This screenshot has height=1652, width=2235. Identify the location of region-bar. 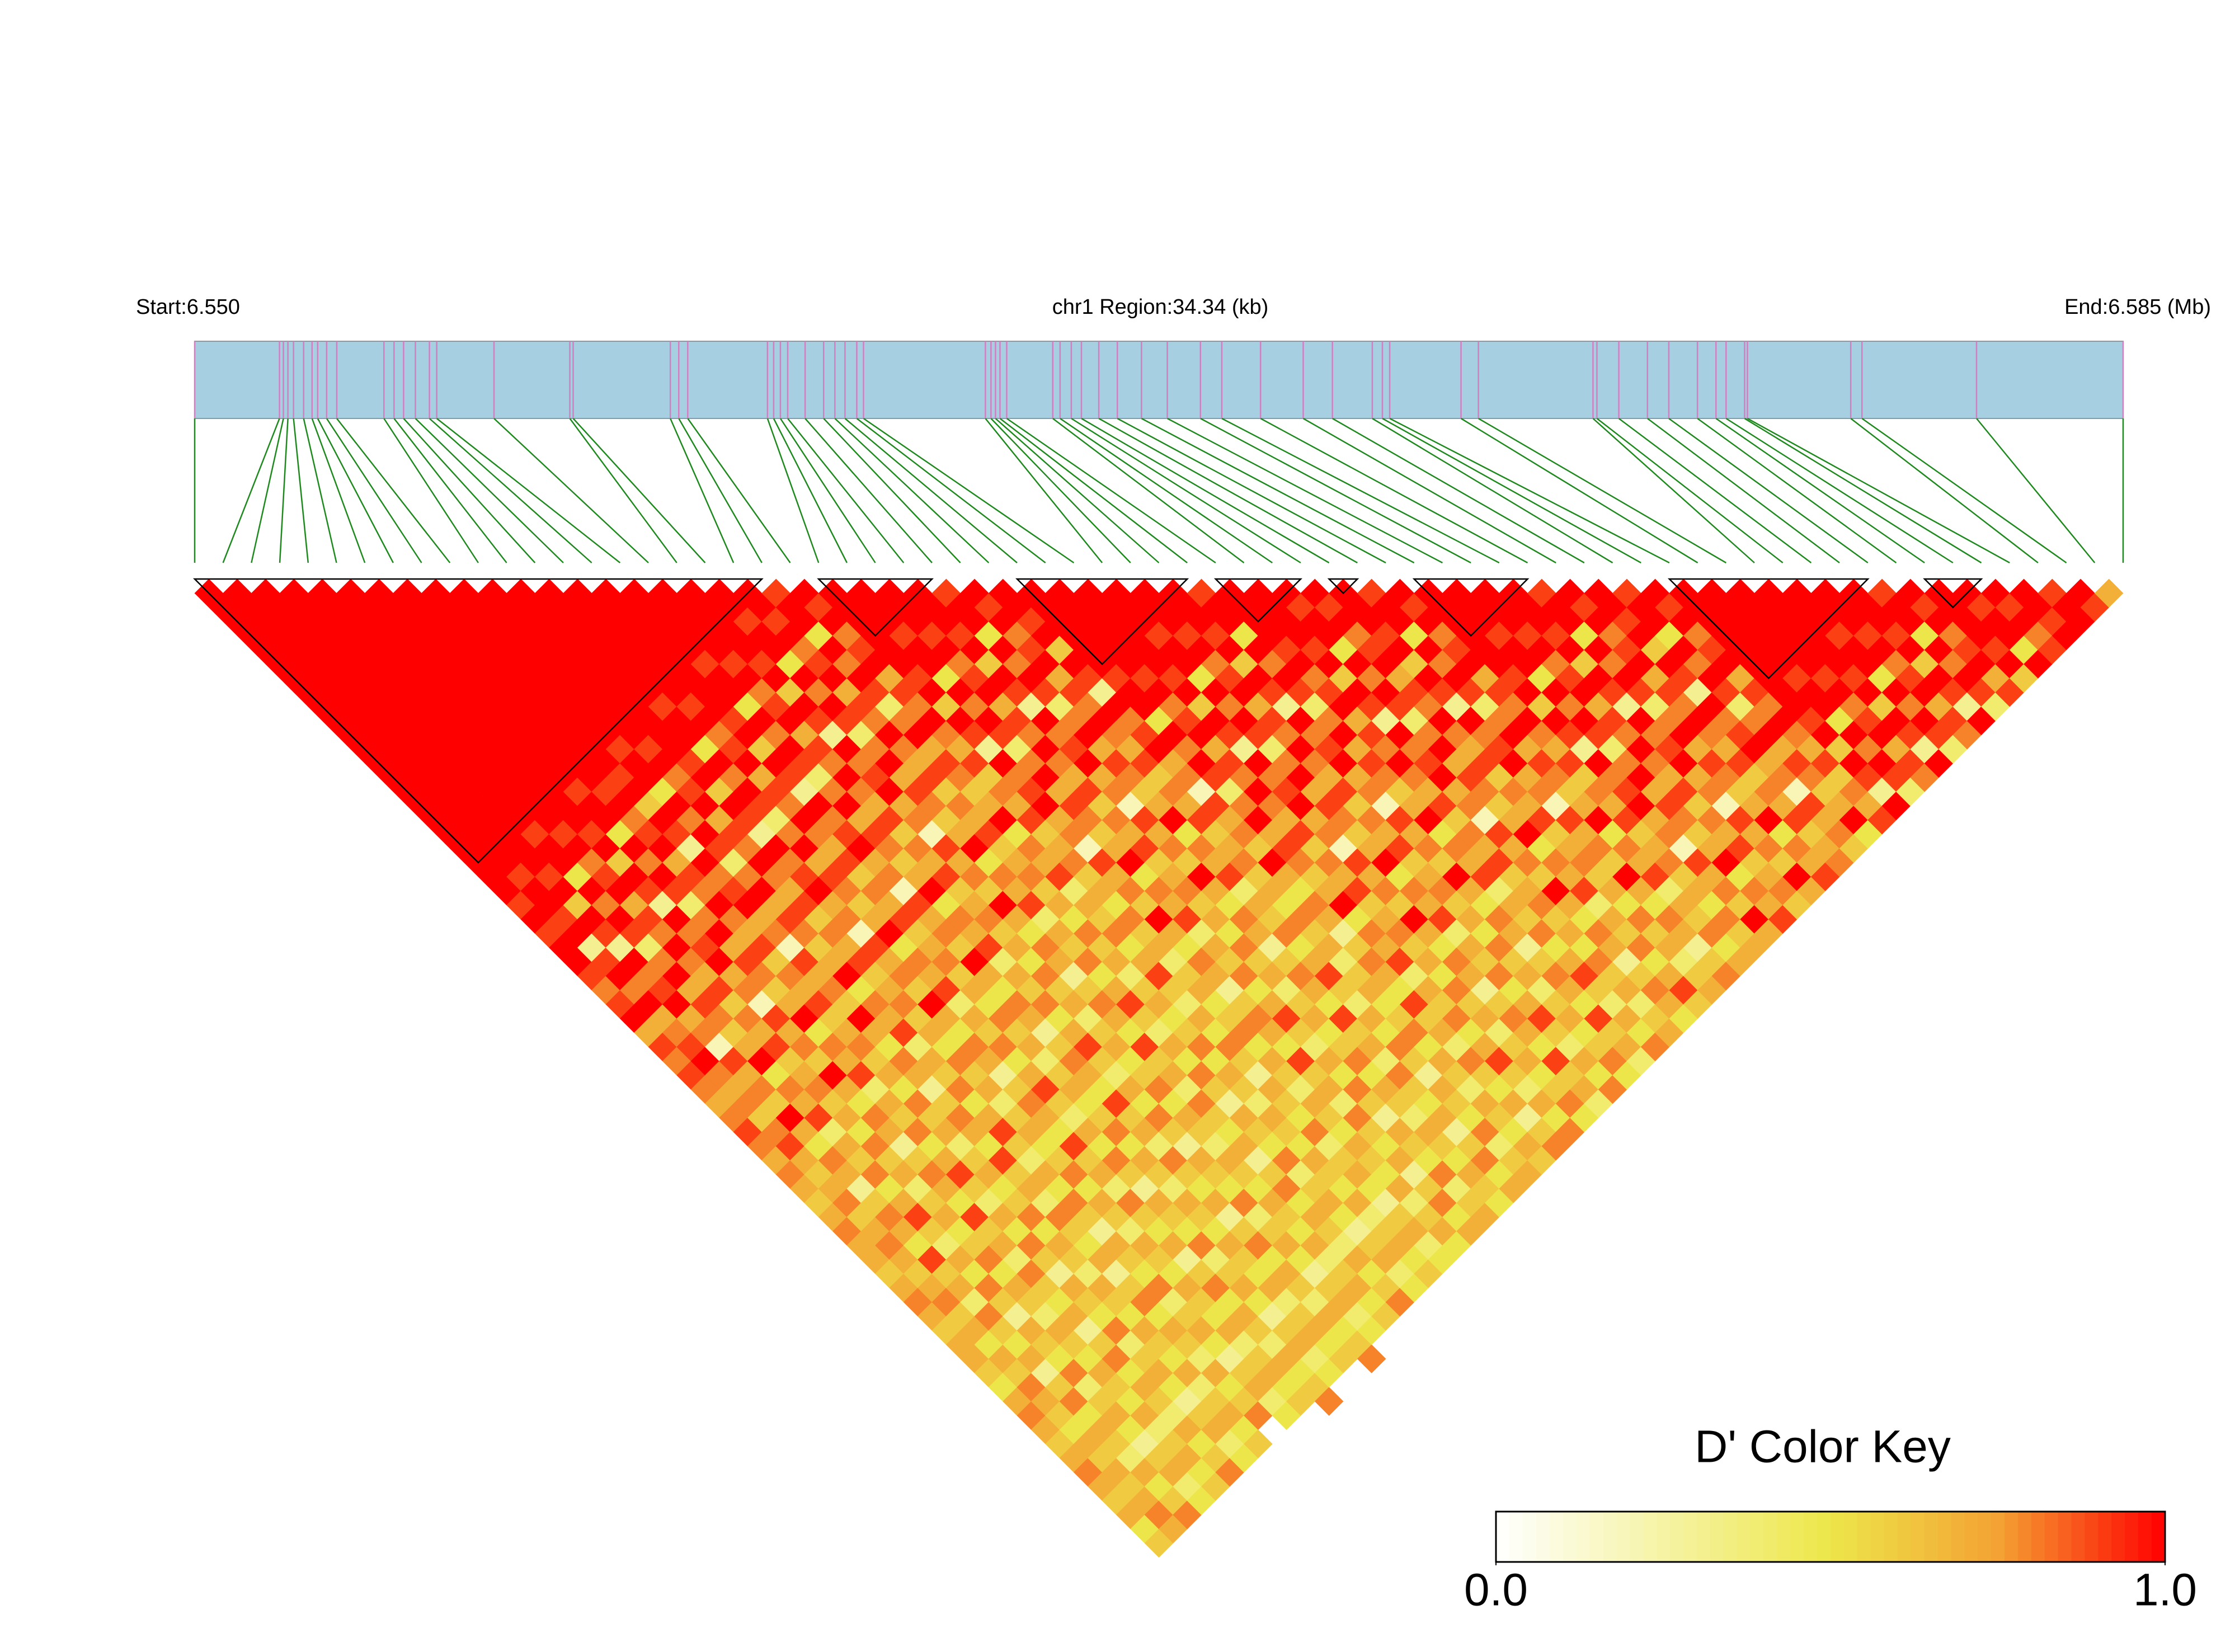
(1159, 380).